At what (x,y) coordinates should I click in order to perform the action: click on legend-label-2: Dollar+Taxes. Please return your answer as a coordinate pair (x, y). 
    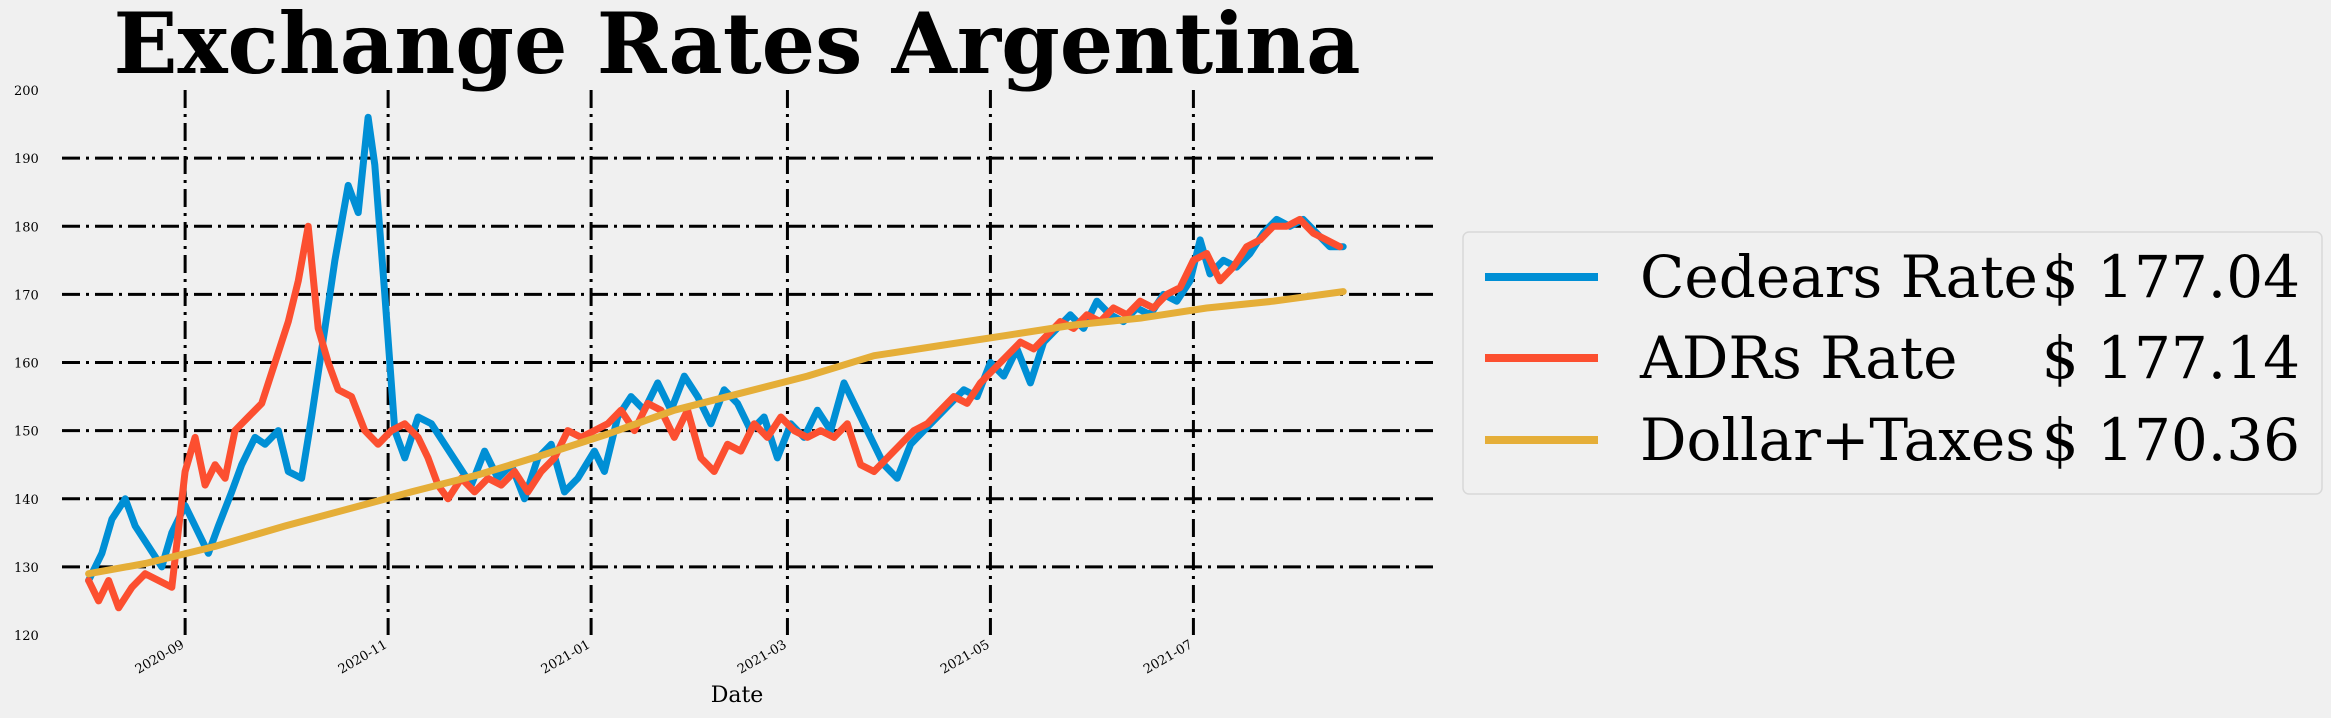
    Looking at the image, I should click on (1837, 440).